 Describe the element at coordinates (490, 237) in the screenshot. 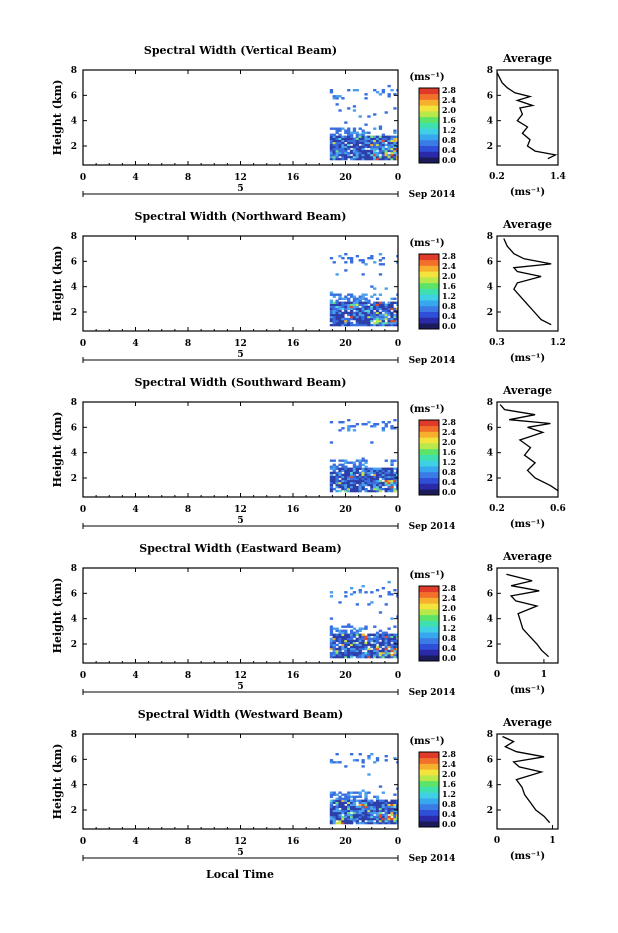

I see `average-y-tick-label: 8` at that location.